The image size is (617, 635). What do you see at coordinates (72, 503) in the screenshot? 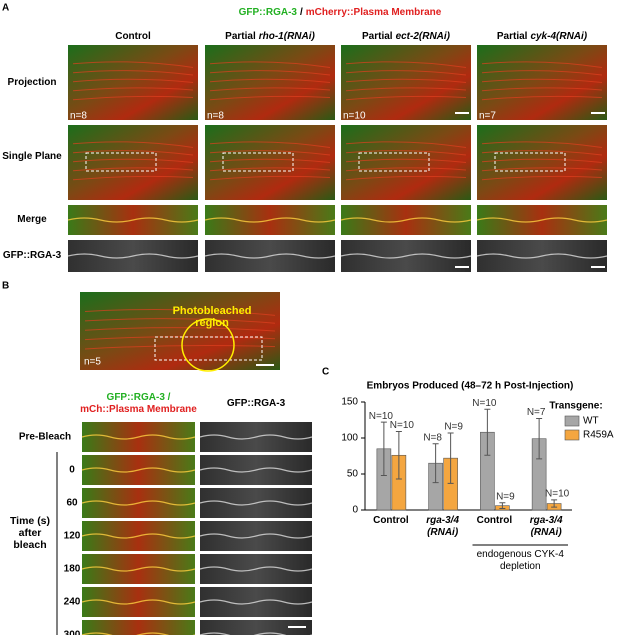
I see `time-label: 60` at bounding box center [72, 503].